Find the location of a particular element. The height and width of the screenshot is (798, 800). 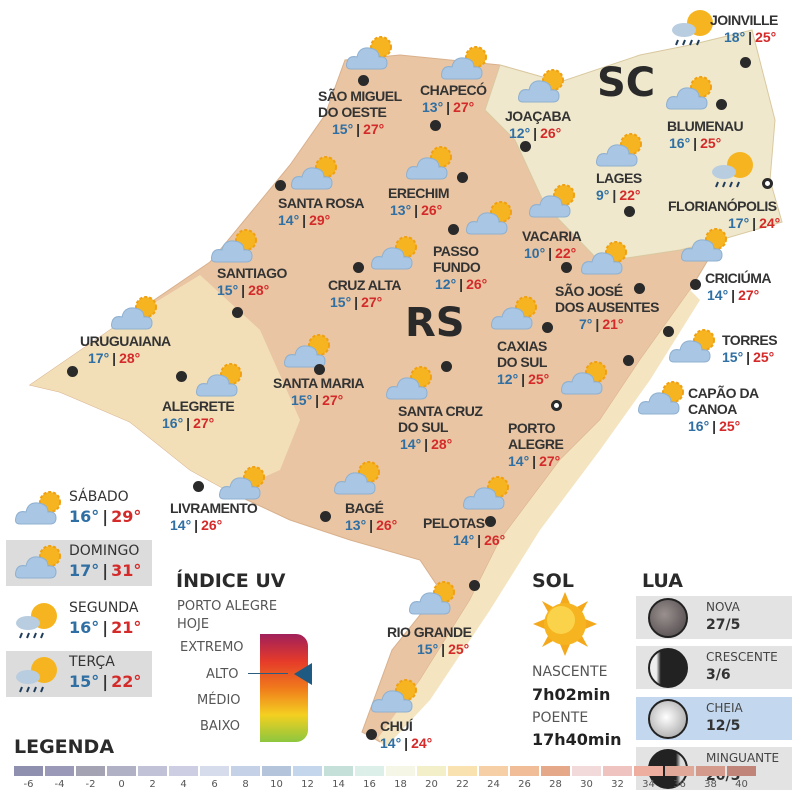

city-label: ERECHIM 13° | 26° is located at coordinates (419, 201).